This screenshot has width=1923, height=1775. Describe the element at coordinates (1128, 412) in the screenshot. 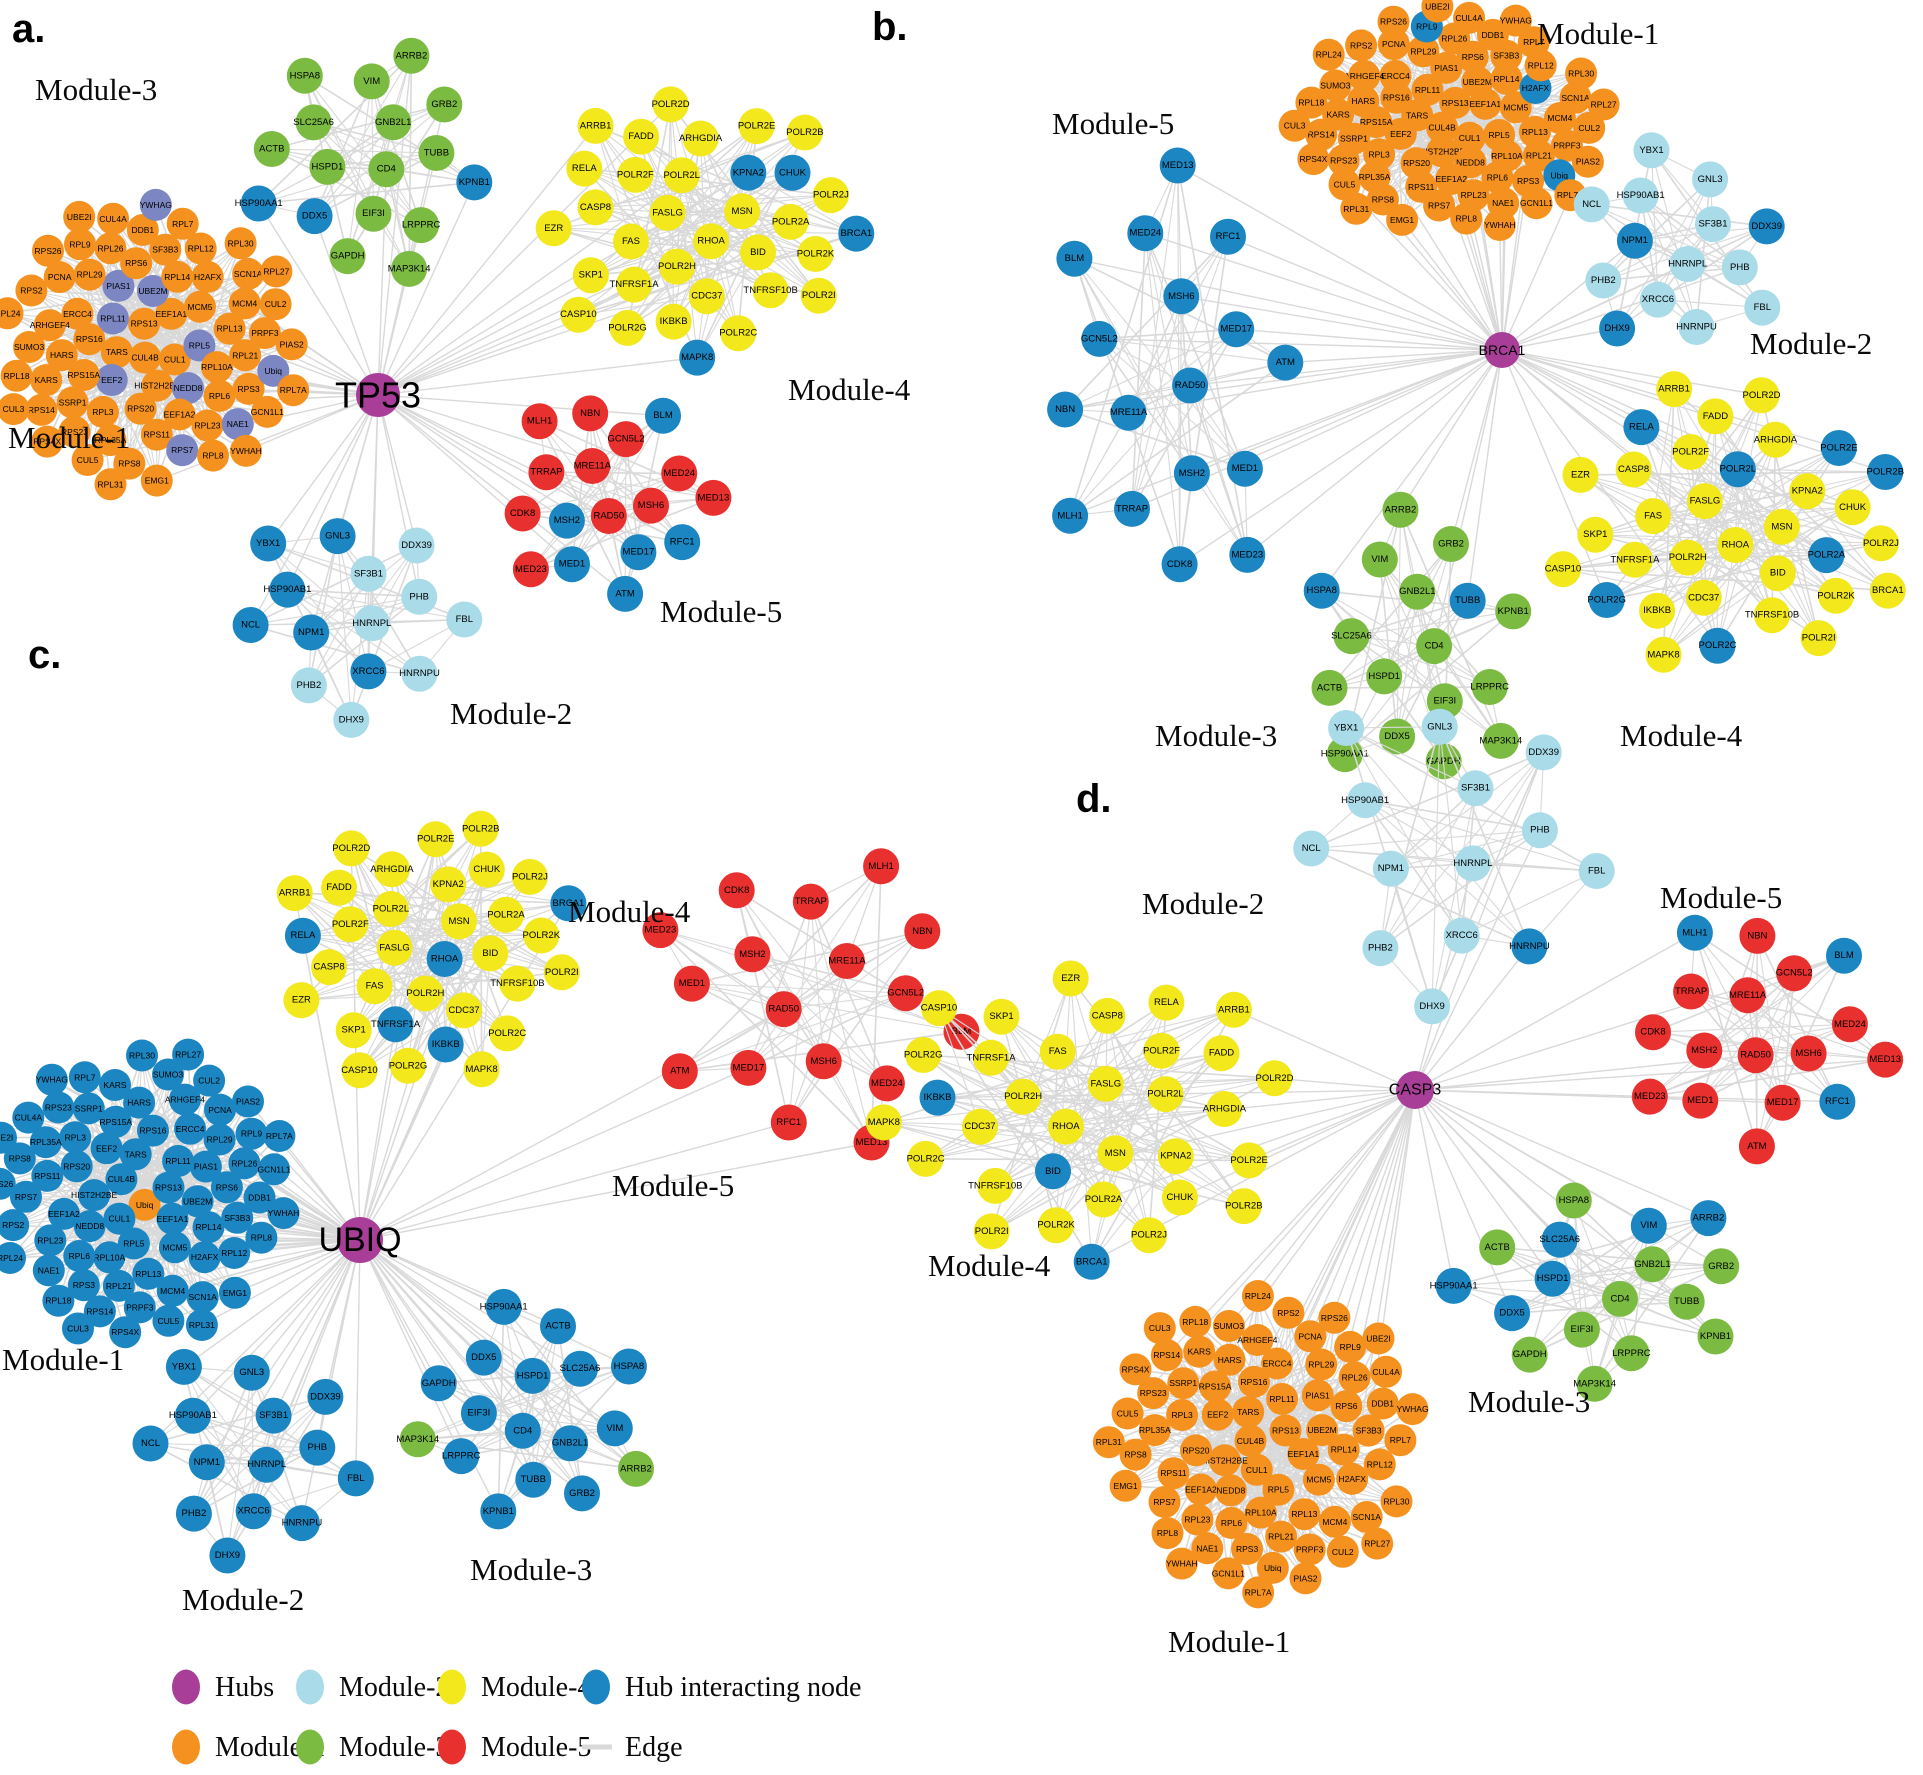

I see `node-MRE11A` at that location.